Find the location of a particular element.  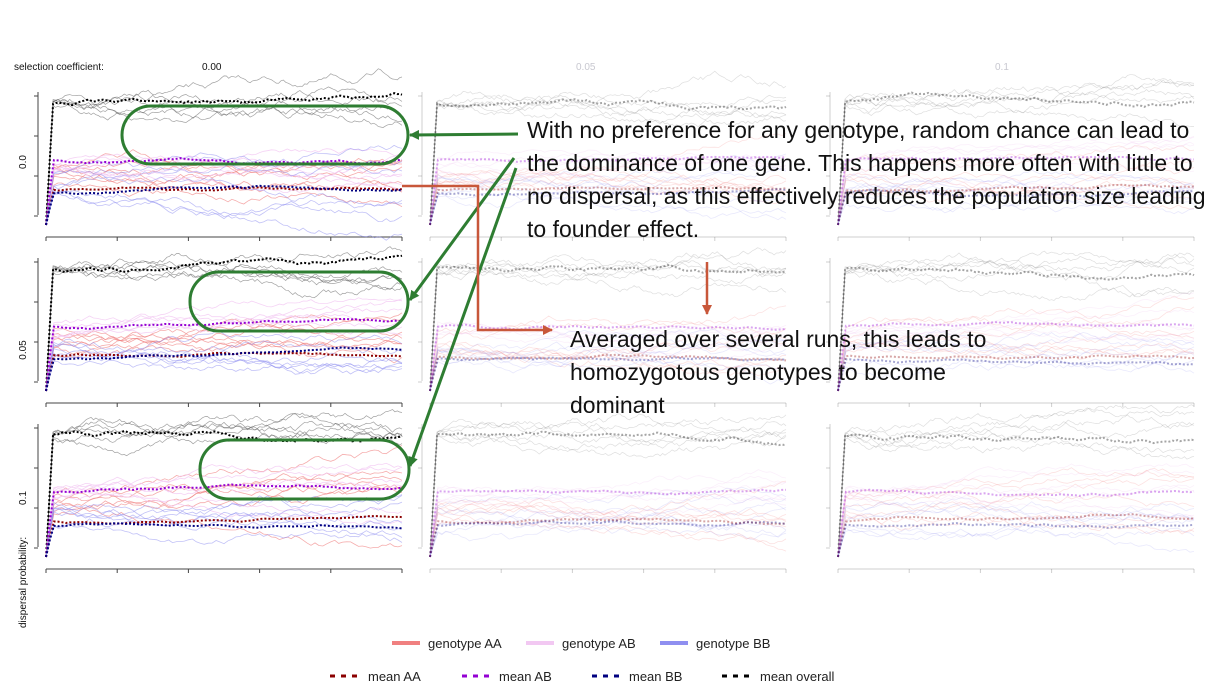

mean-ab-r0c0 is located at coordinates (224, 191).